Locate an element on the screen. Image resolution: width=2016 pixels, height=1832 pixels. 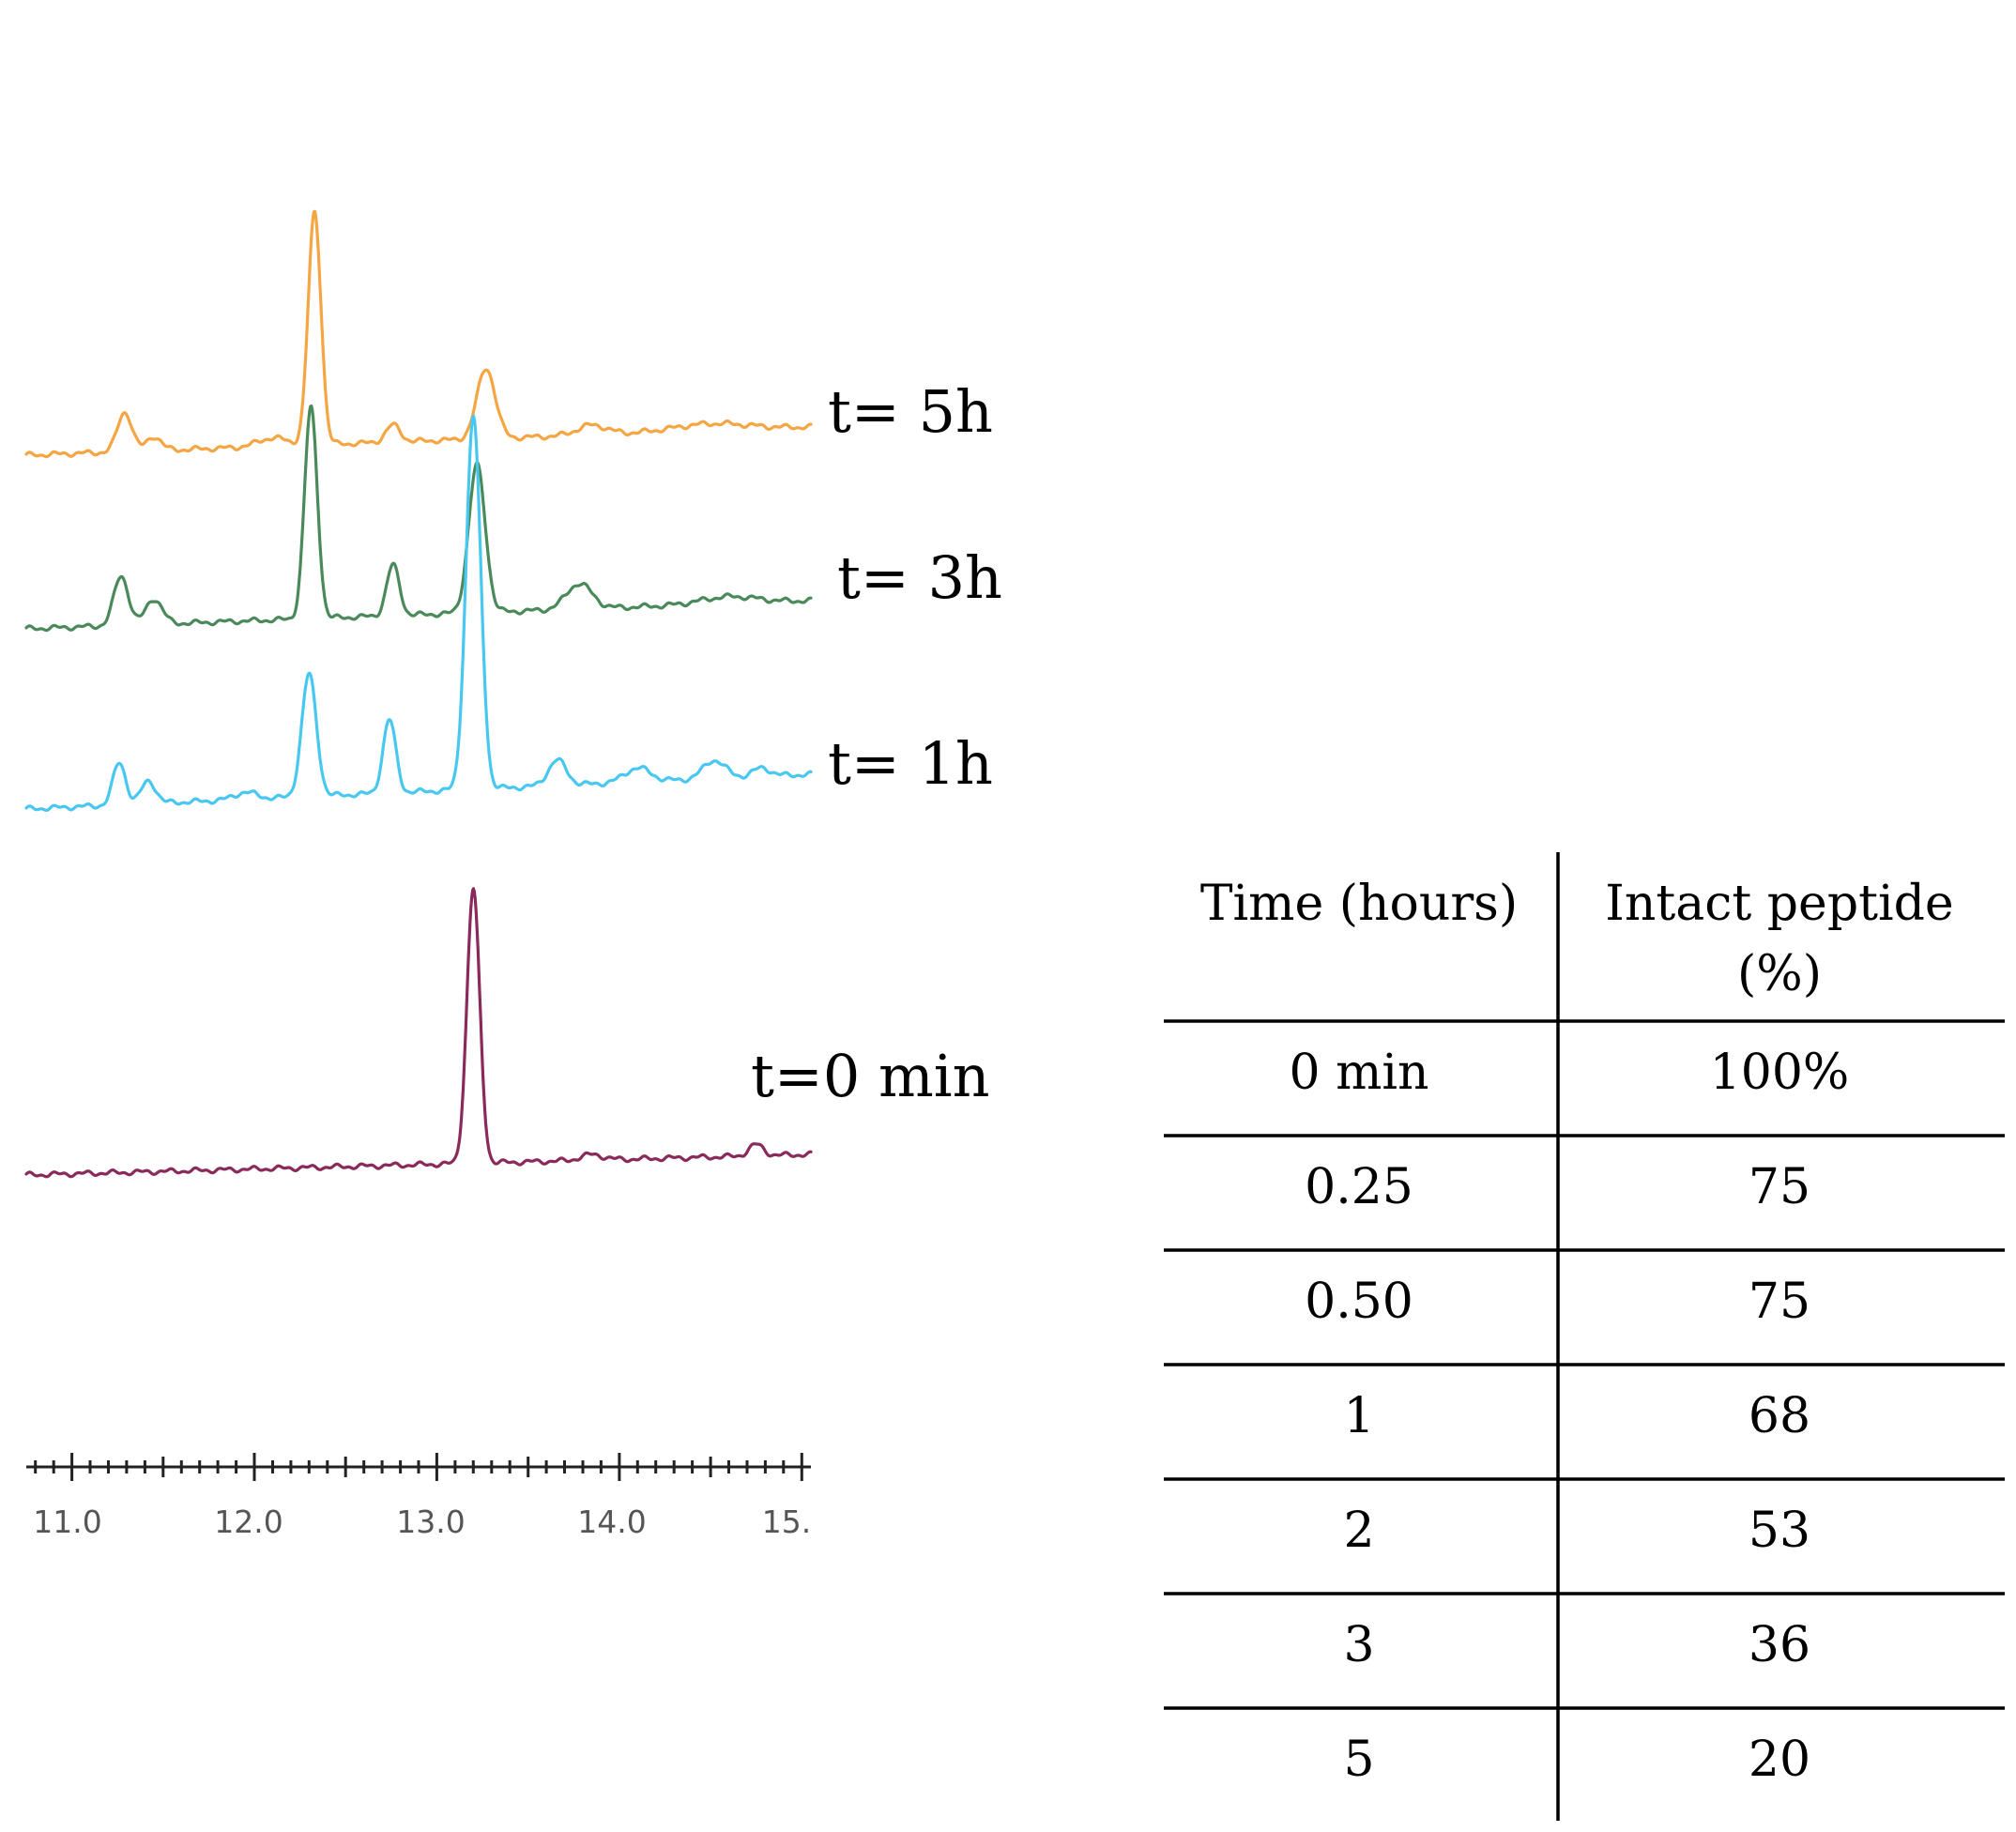
table-header-time: Time (hours) is located at coordinates (1359, 904).